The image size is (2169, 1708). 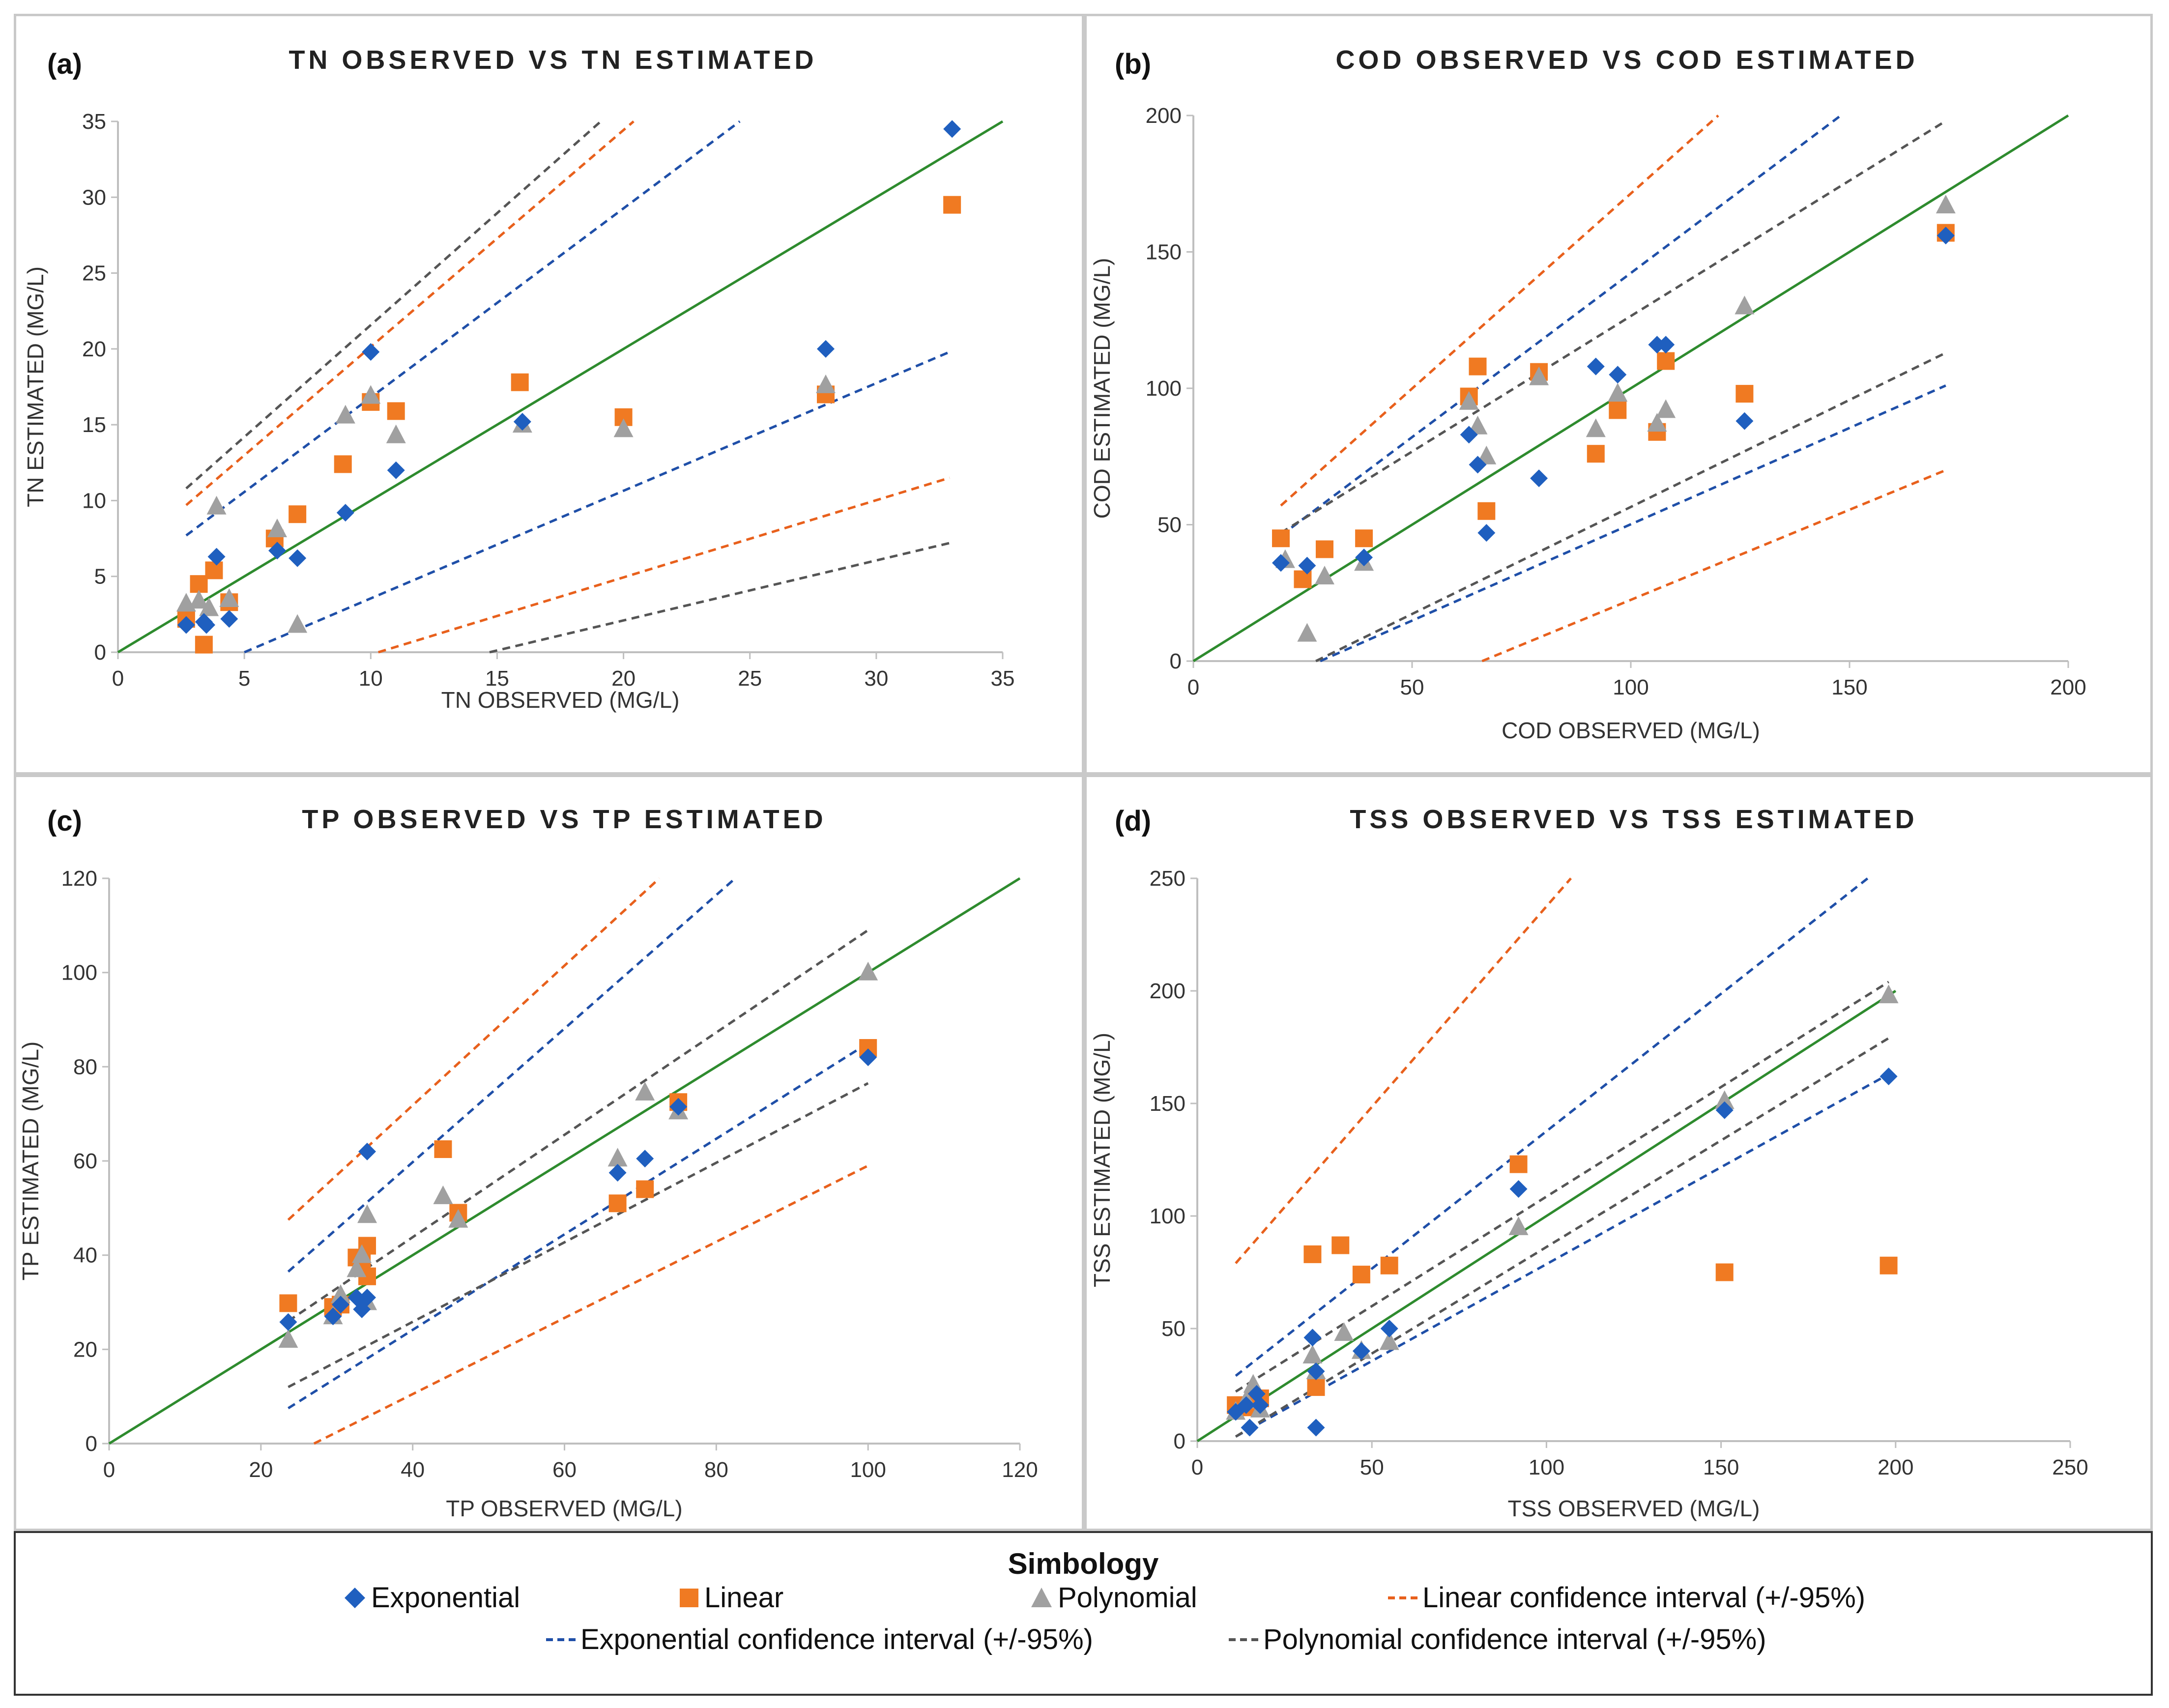 What do you see at coordinates (1412, 687) in the screenshot?
I see `x-tick-label: 50` at bounding box center [1412, 687].